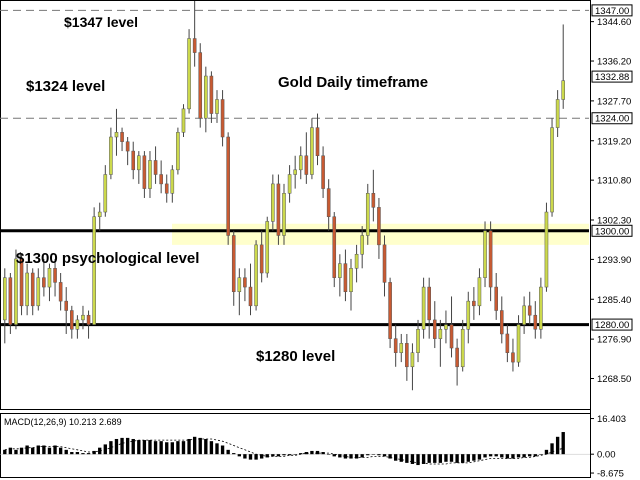 Image resolution: width=640 pixels, height=480 pixels. What do you see at coordinates (612, 324) in the screenshot?
I see `price-label-box` at bounding box center [612, 324].